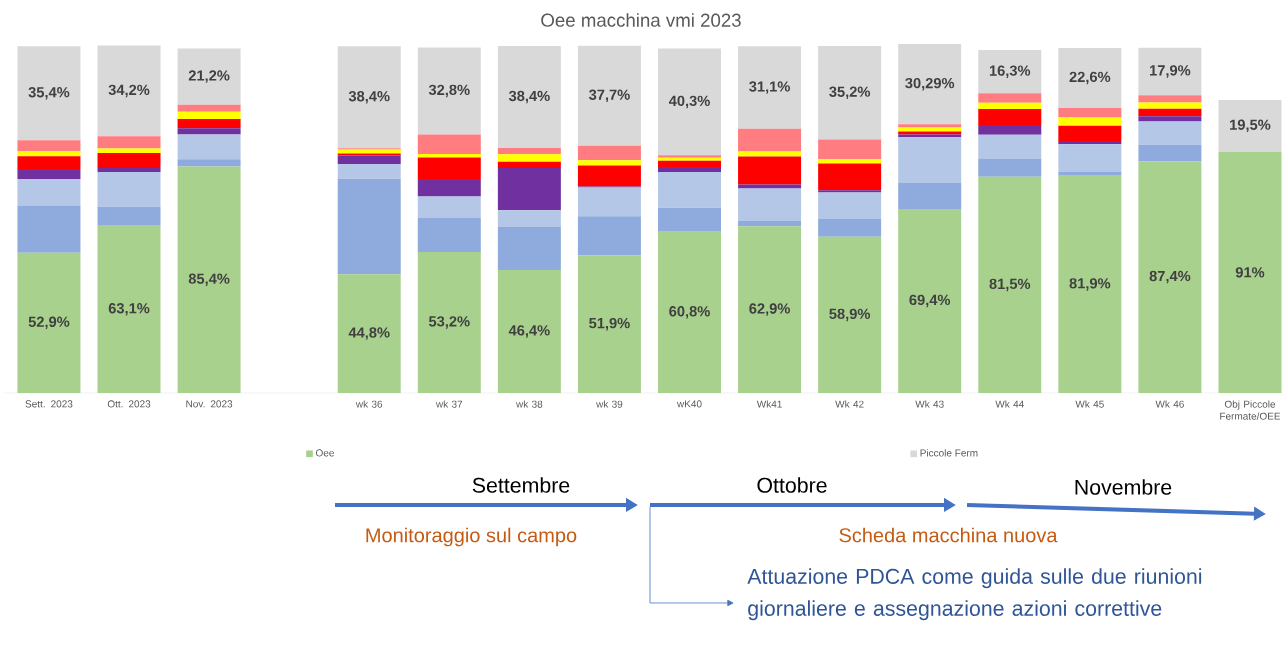 The height and width of the screenshot is (659, 1283). What do you see at coordinates (1170, 71) in the screenshot?
I see `data-label: 17,9%` at bounding box center [1170, 71].